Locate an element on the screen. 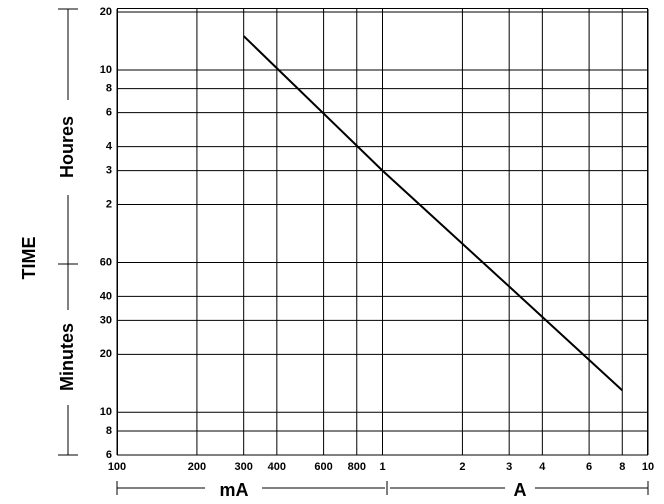  x-group-label: A is located at coordinates (520, 490).